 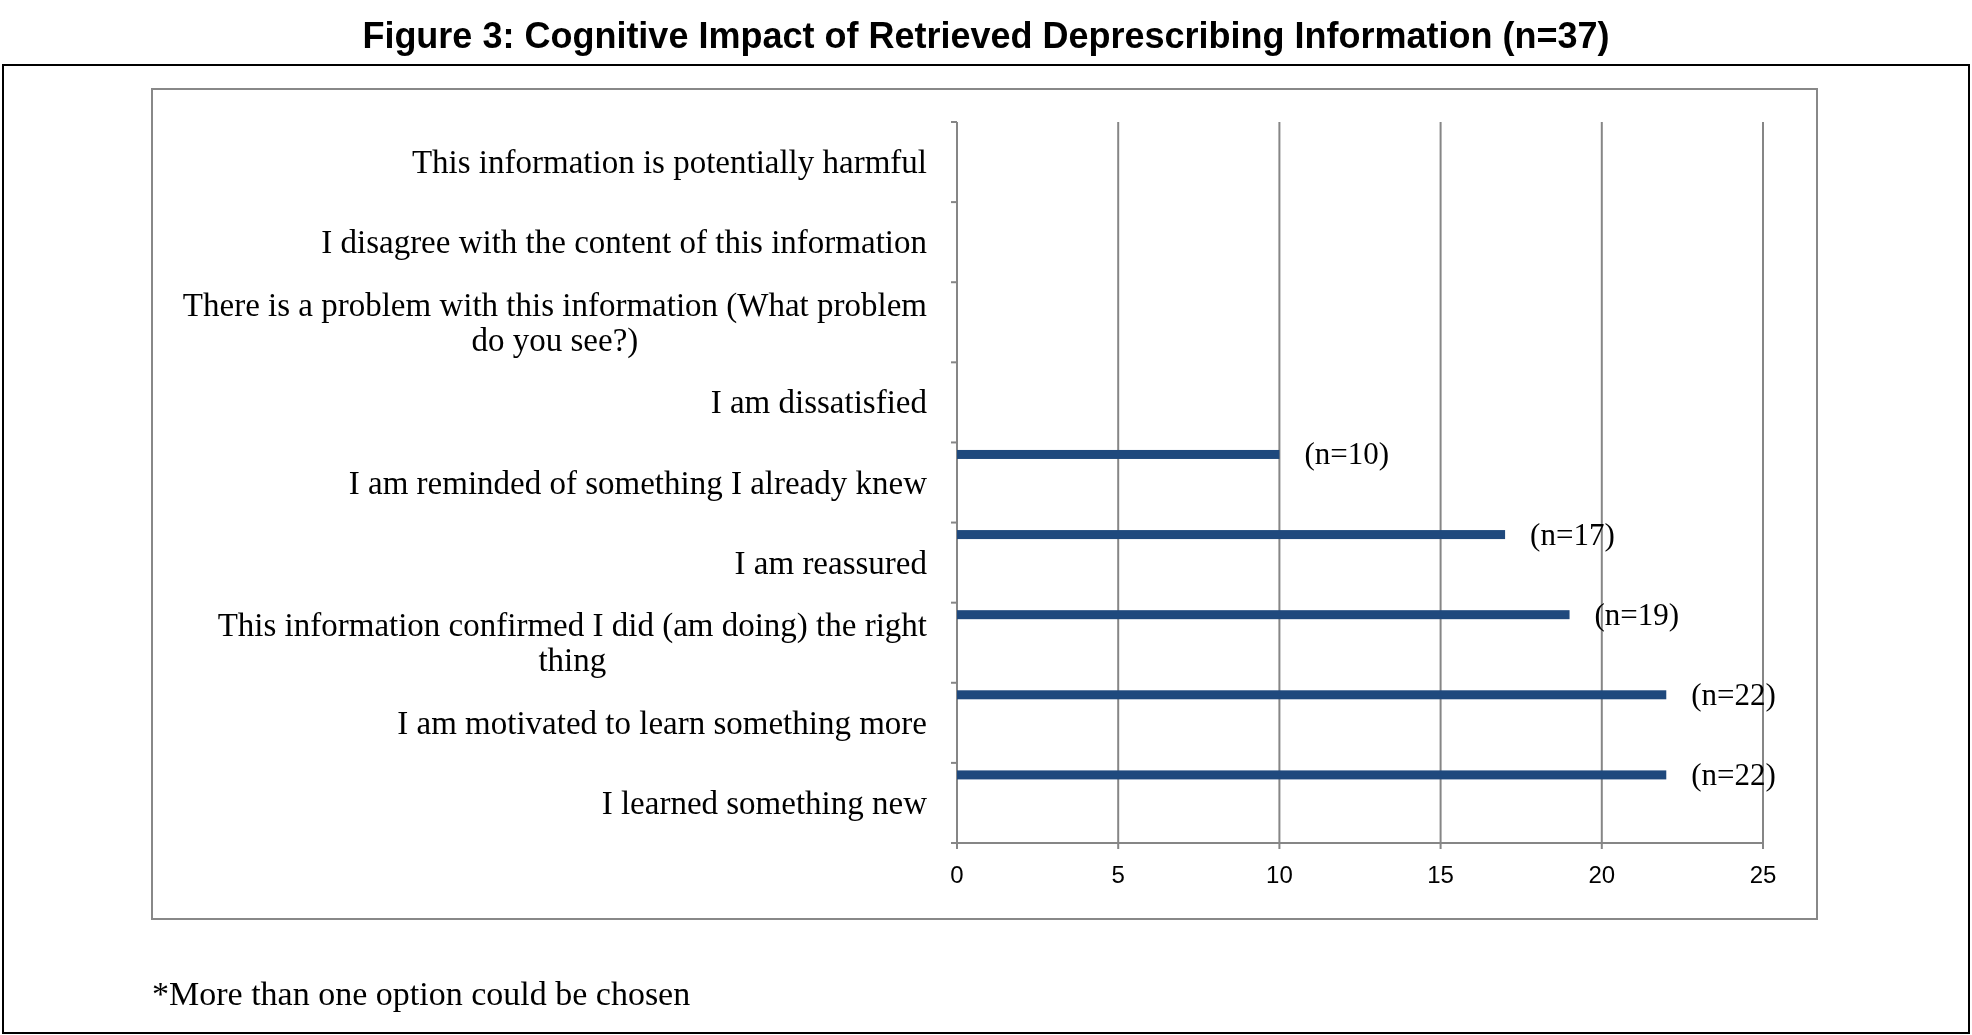 What do you see at coordinates (662, 722) in the screenshot?
I see `y-tick-label: I am motivated to learn something more` at bounding box center [662, 722].